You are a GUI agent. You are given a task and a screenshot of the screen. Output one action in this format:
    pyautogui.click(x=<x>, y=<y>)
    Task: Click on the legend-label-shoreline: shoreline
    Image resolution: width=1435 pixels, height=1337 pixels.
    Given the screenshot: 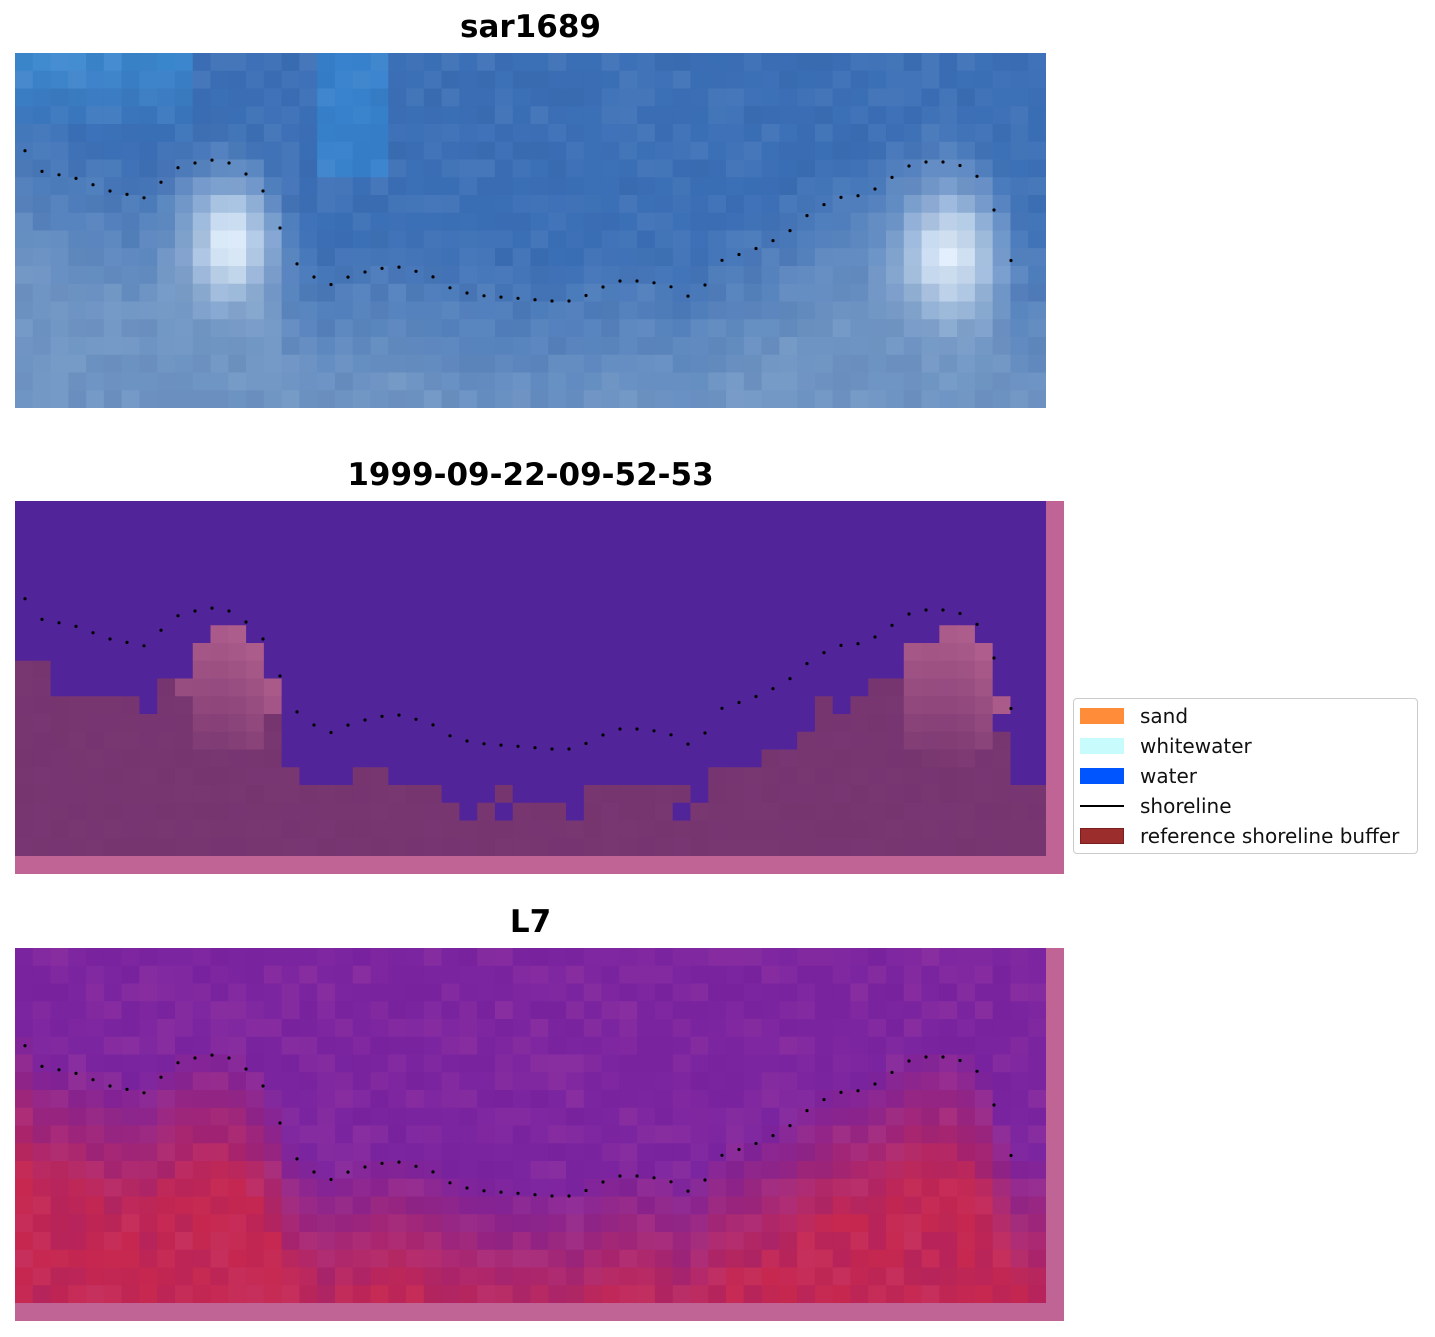 What is the action you would take?
    pyautogui.click(x=1186, y=806)
    